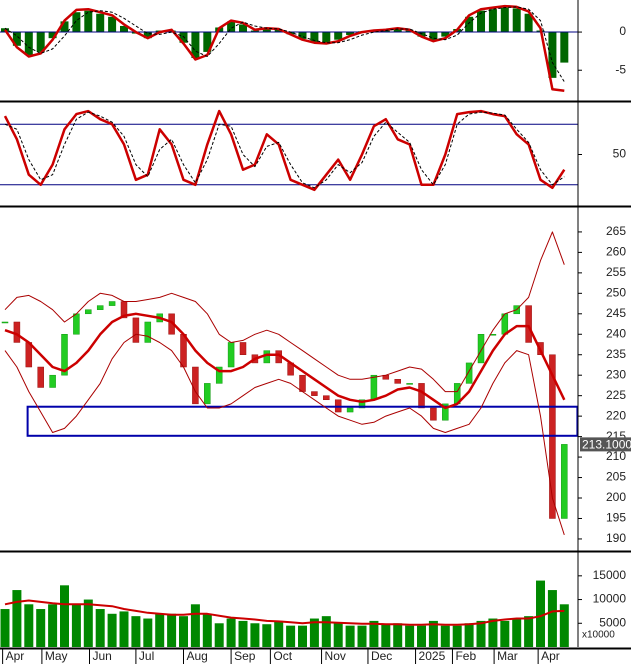 Image resolution: width=631 pixels, height=665 pixels. Describe the element at coordinates (245, 656) in the screenshot. I see `x-tick-label: Sep` at that location.